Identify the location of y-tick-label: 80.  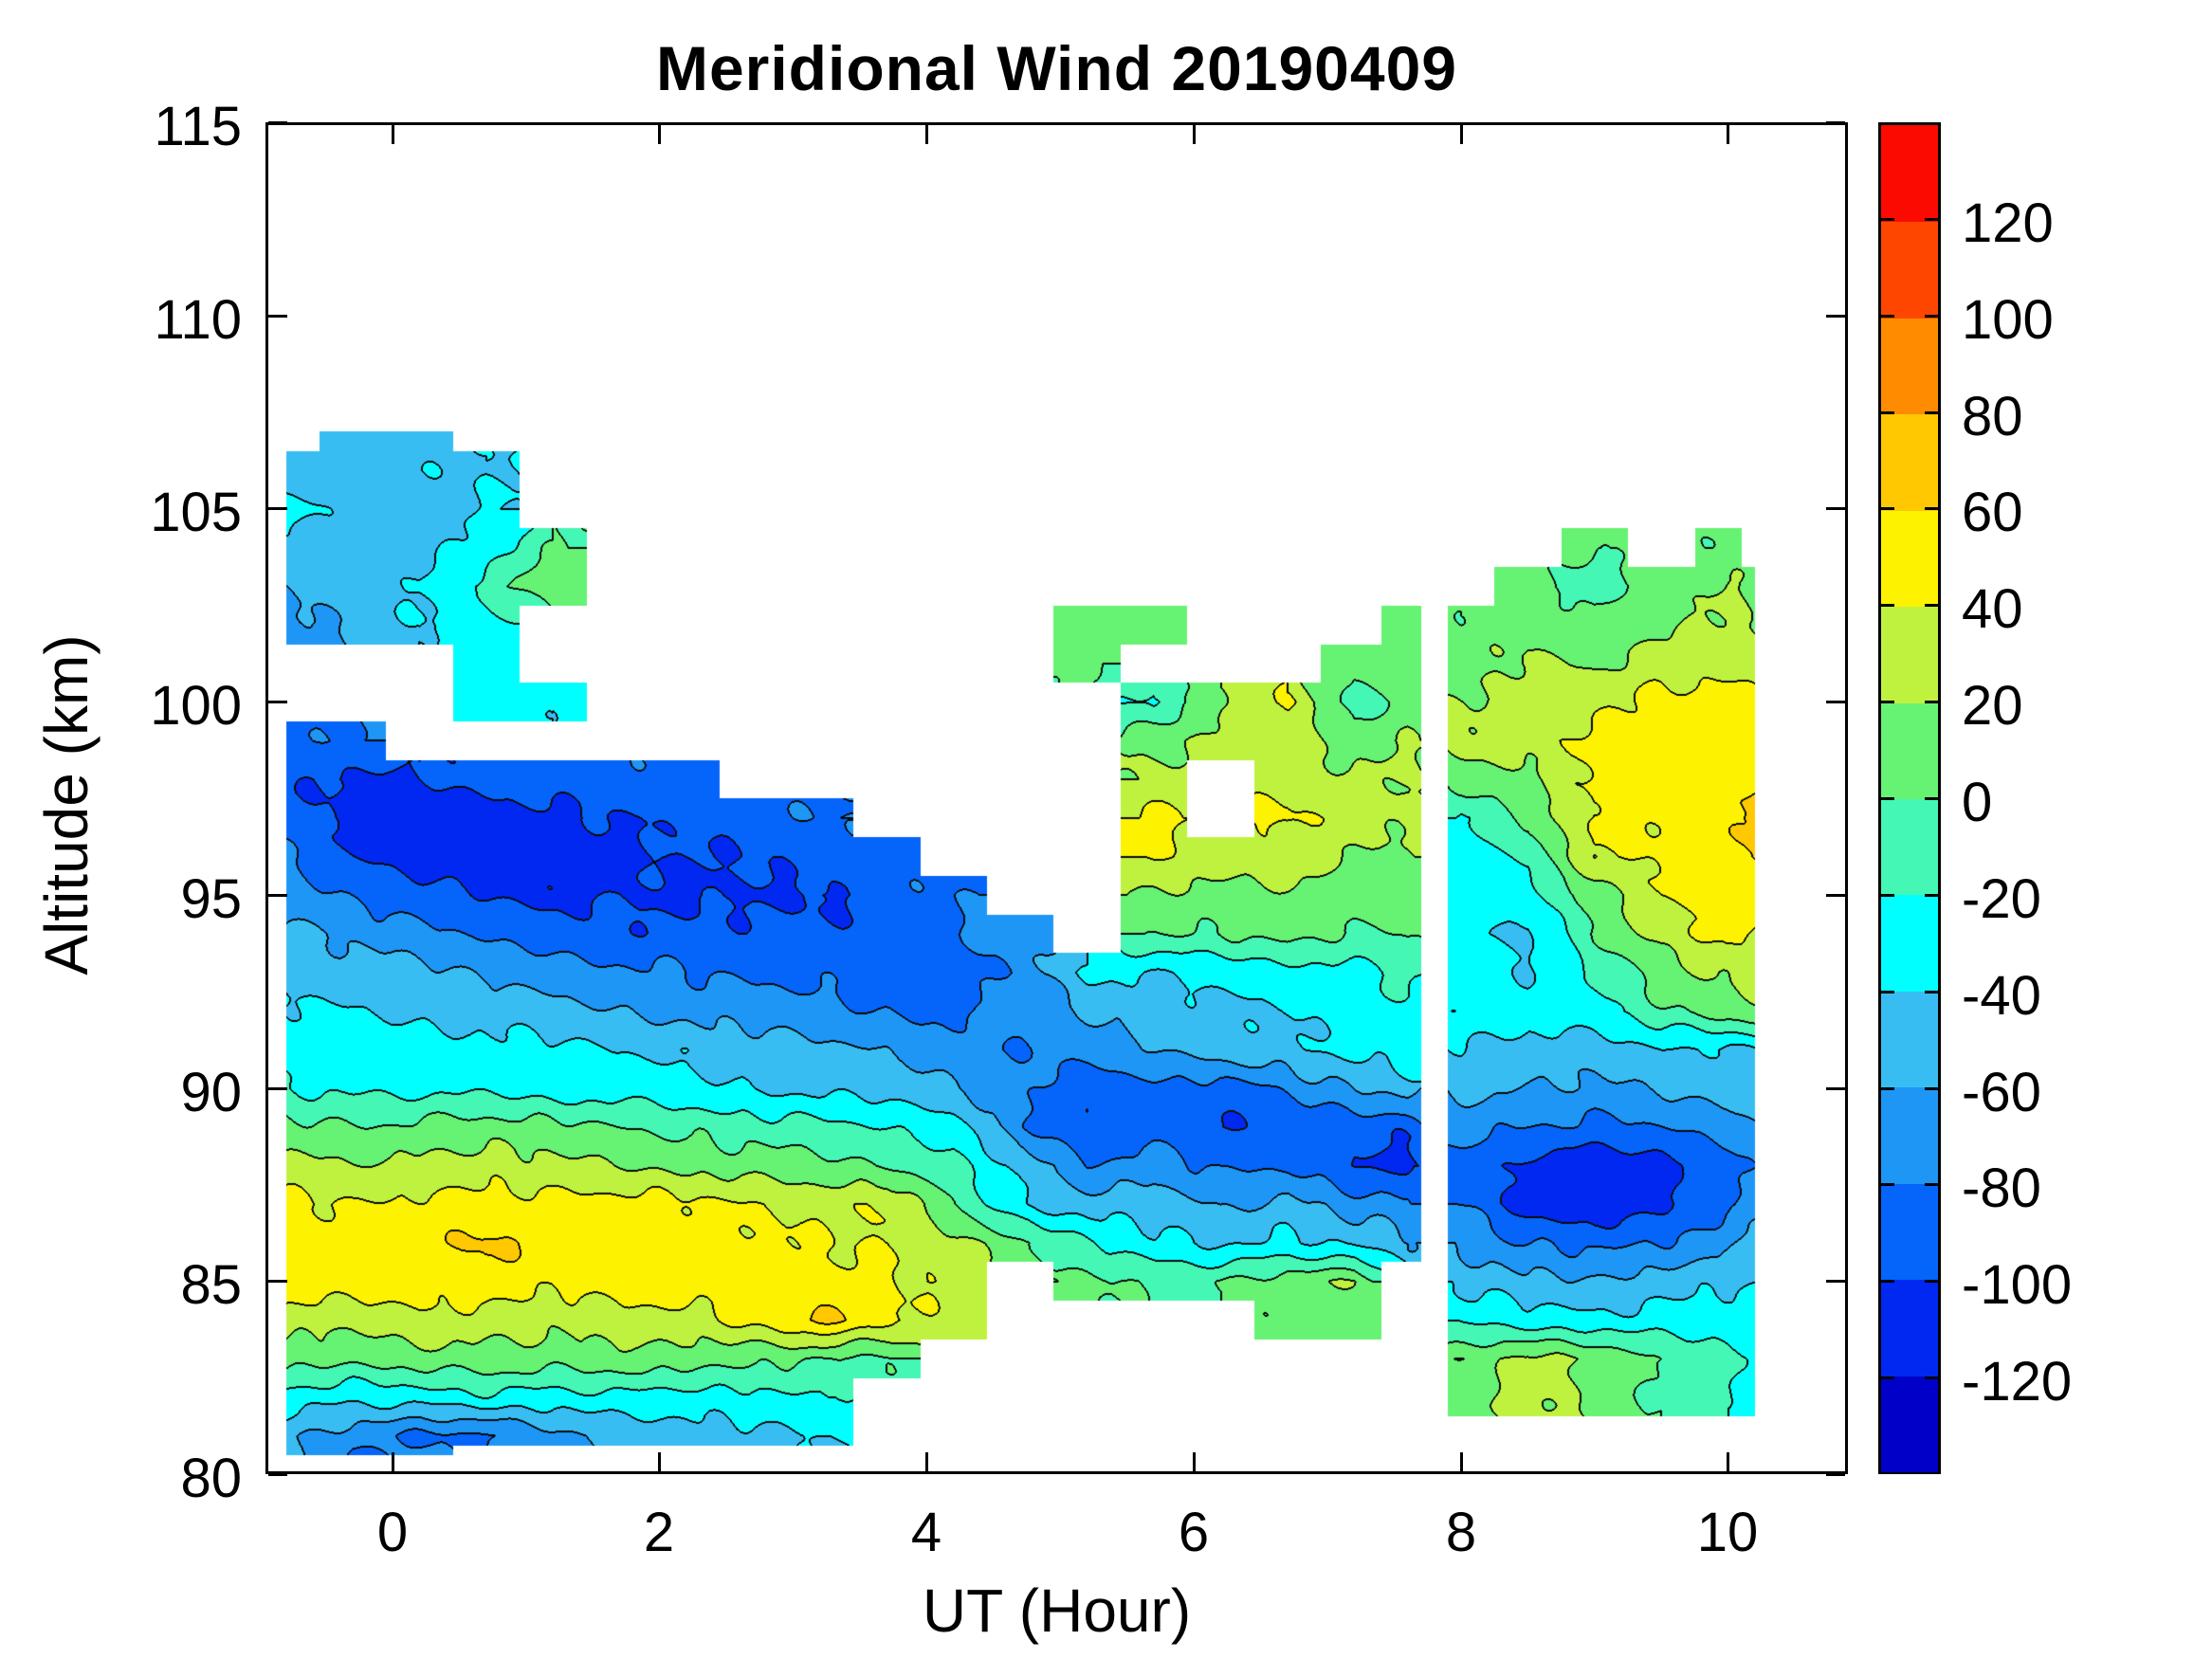
(211, 1478).